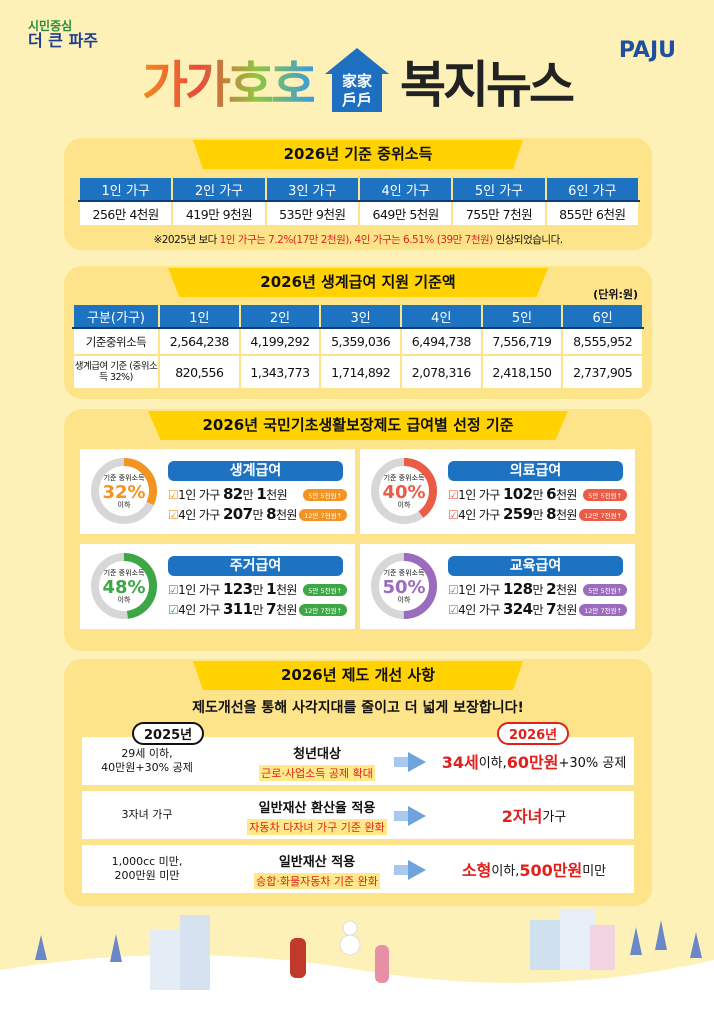  Describe the element at coordinates (522, 316) in the screenshot. I see `column-header: 5인` at that location.